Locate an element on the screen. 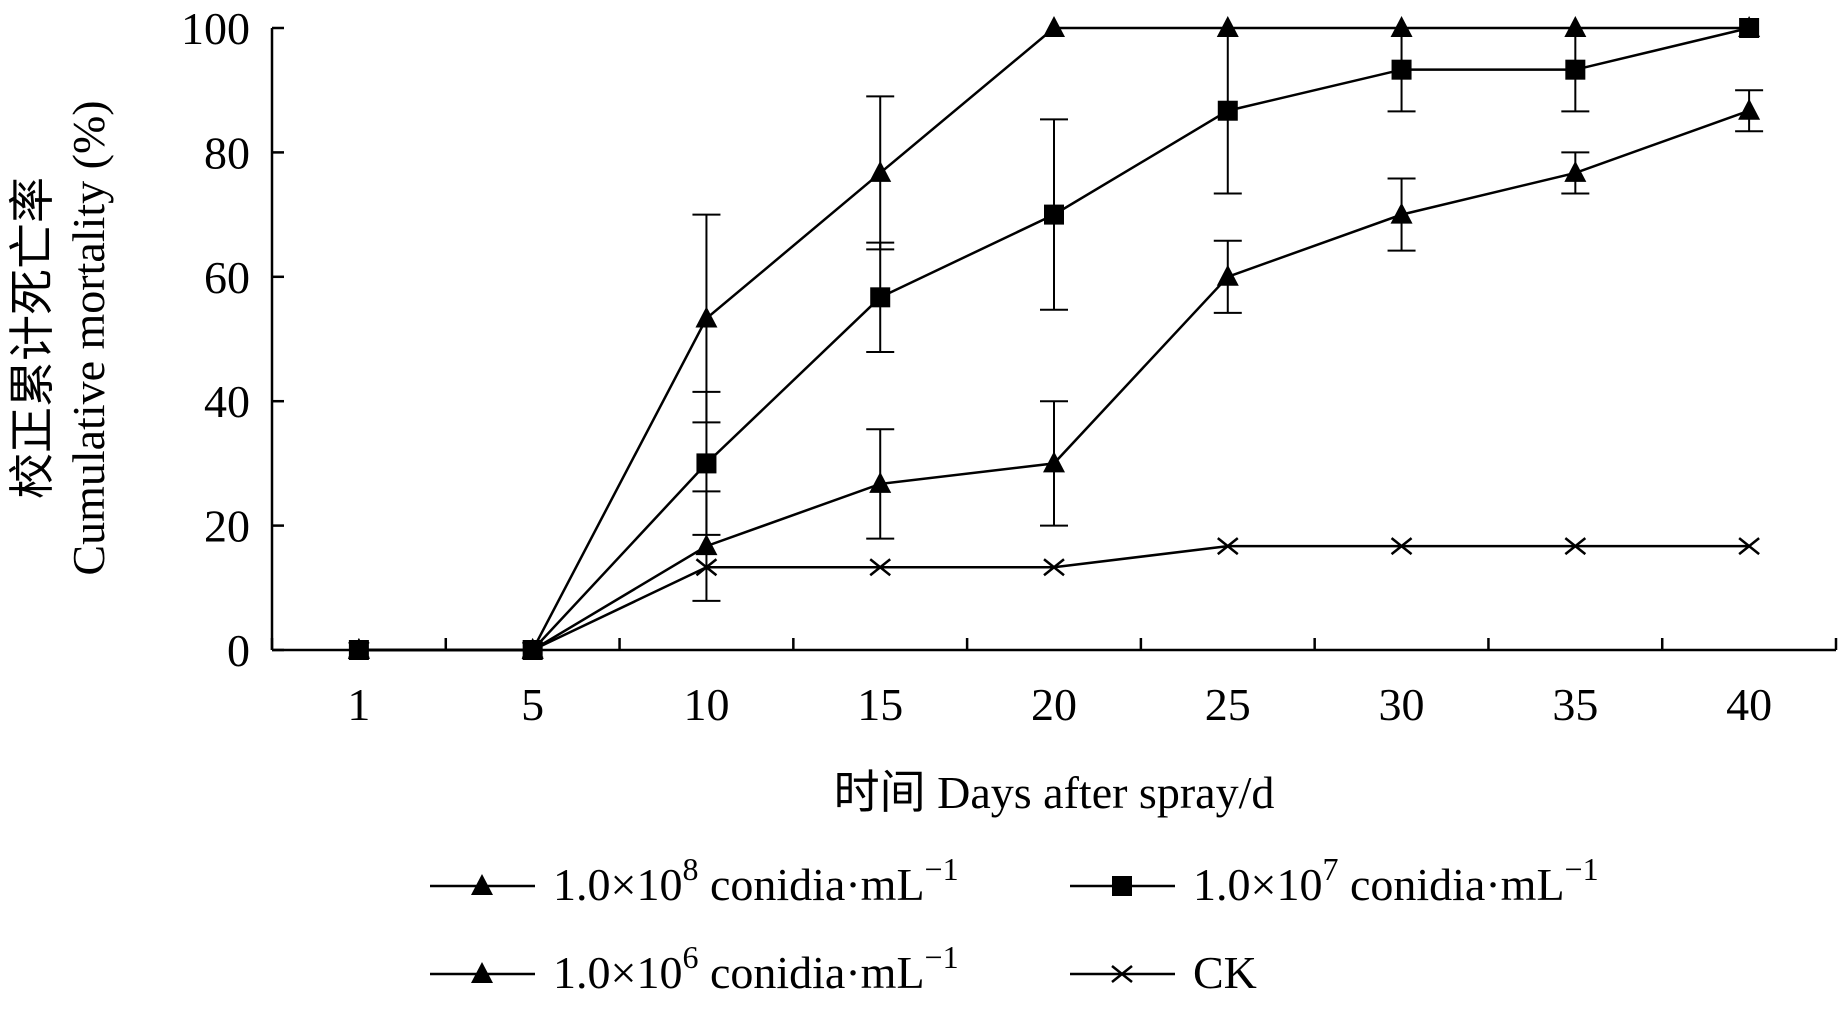 This screenshot has width=1843, height=1026. legend-label: 1.0×106 conidia·mL−1 is located at coordinates (756, 968).